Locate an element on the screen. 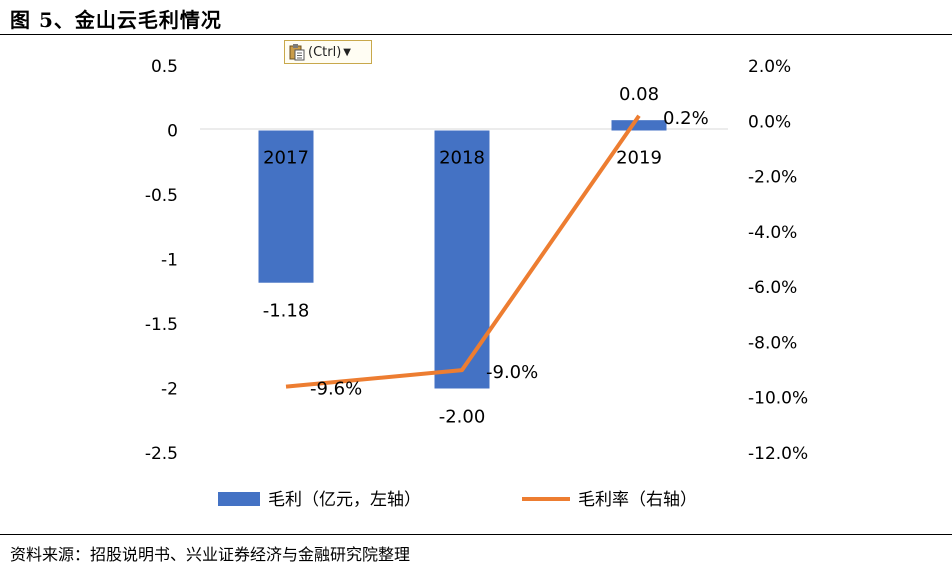 Image resolution: width=952 pixels, height=565 pixels. bar-value-label: -1.18 is located at coordinates (286, 311).